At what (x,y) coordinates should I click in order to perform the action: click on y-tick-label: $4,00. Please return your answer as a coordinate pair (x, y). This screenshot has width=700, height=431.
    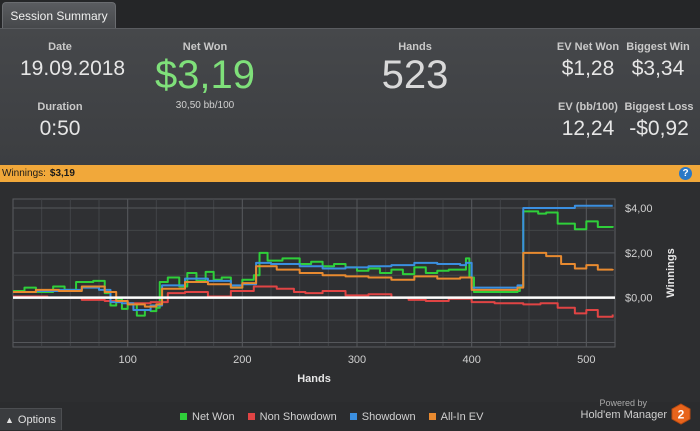
    Looking at the image, I should click on (639, 209).